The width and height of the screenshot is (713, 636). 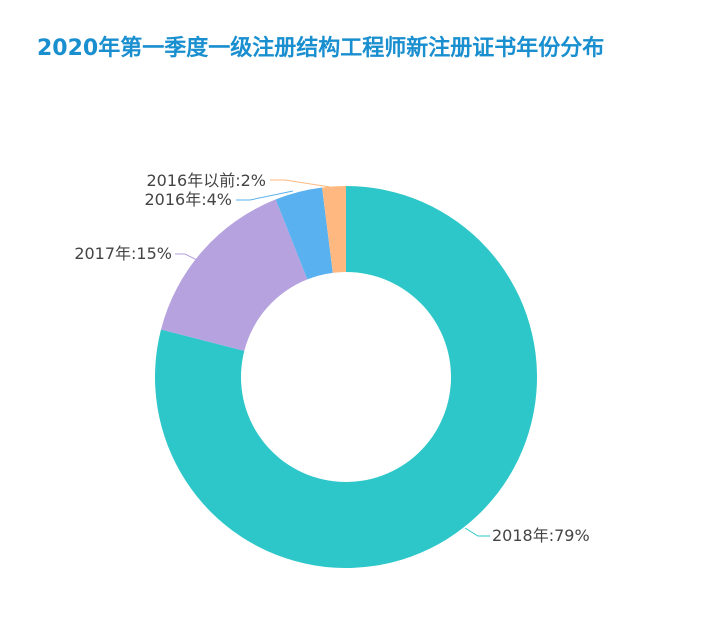 I want to click on slice-label: 2017年:15%, so click(x=123, y=253).